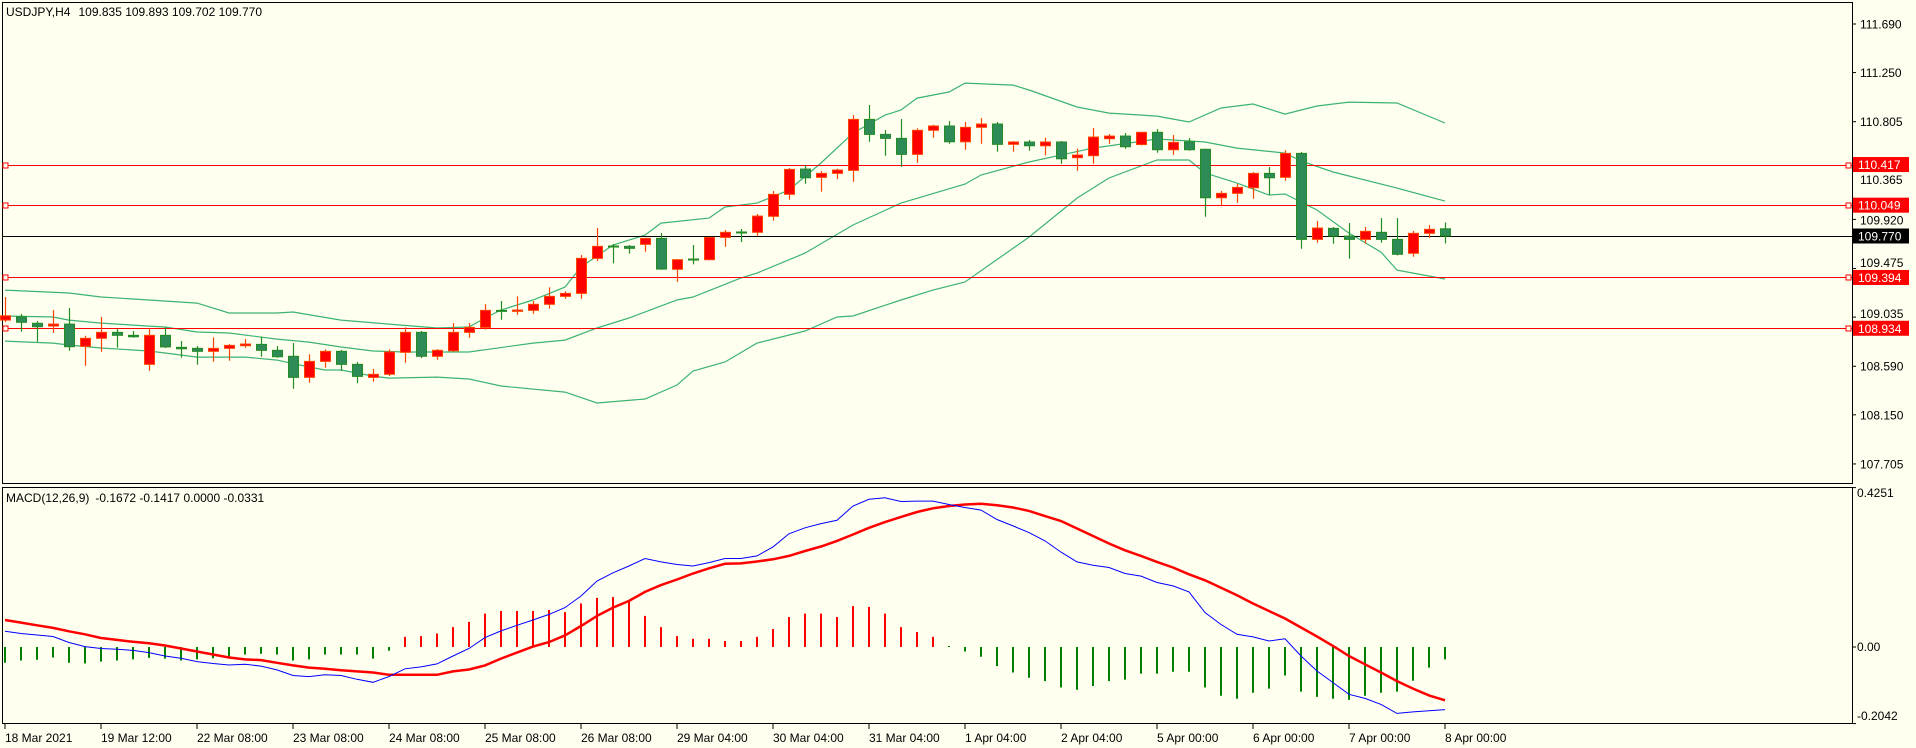  Describe the element at coordinates (1877, 716) in the screenshot. I see `macd-tick-label: -0.2042` at that location.